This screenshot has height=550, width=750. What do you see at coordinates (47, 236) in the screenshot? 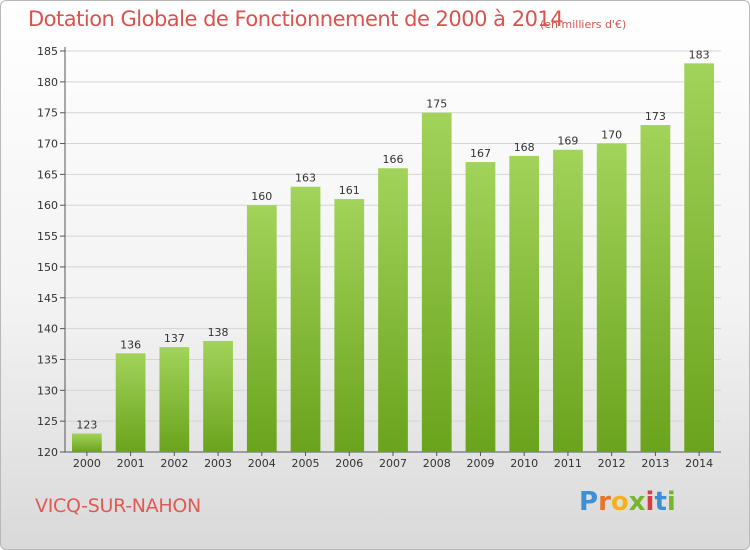
I see `y-tick-label: 155` at bounding box center [47, 236].